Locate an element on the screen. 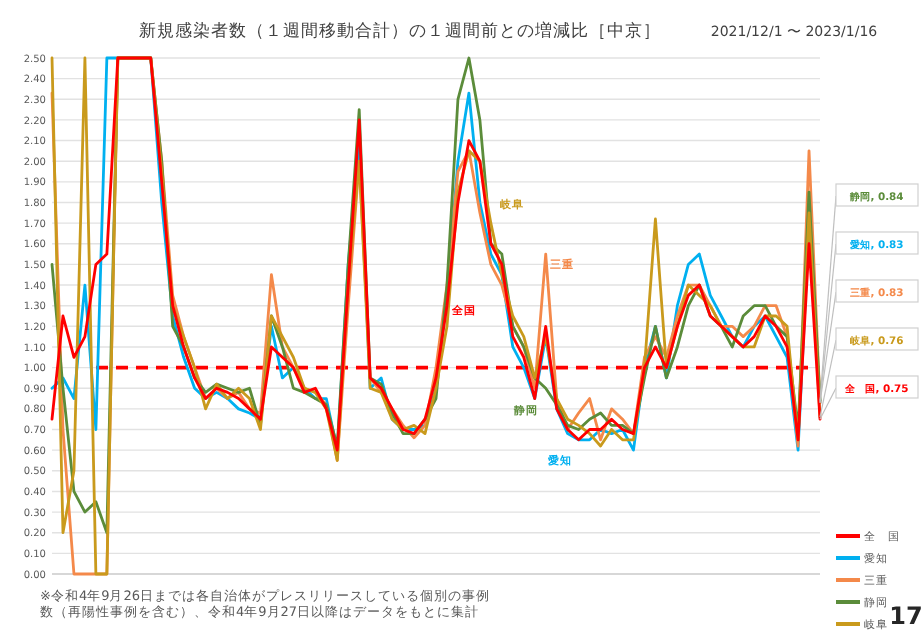 The width and height of the screenshot is (924, 640). text: 17 is located at coordinates (906, 616).